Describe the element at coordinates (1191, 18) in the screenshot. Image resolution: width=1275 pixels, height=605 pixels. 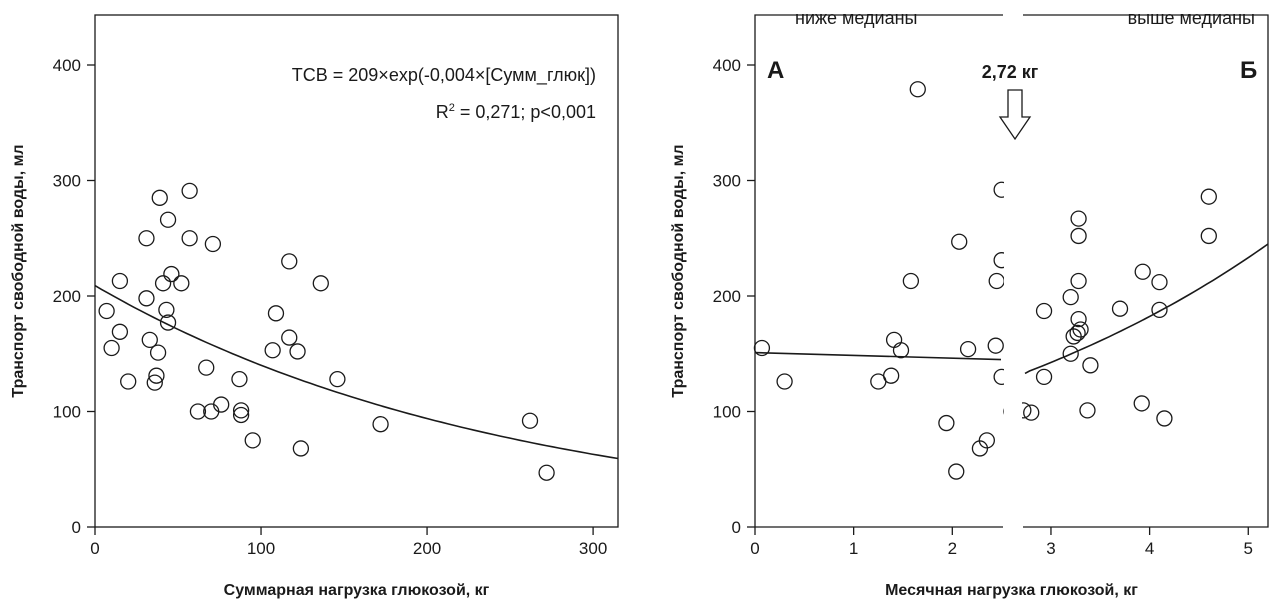
I see `region-label-above-median: выше медианы` at that location.